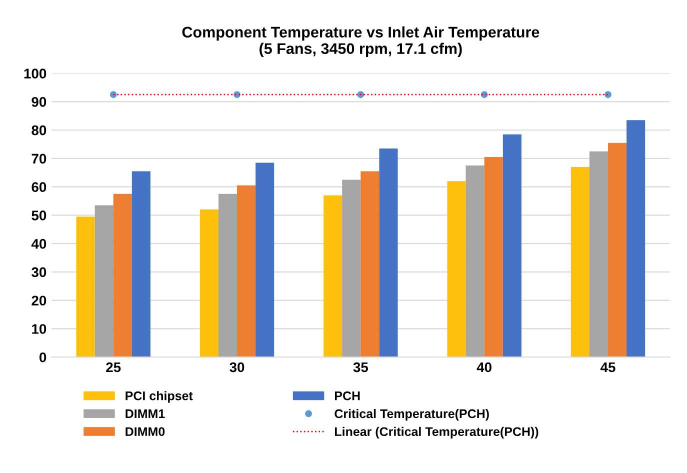 This screenshot has width=687, height=473. What do you see at coordinates (39, 301) in the screenshot?
I see `y-tick-label: 20` at bounding box center [39, 301].